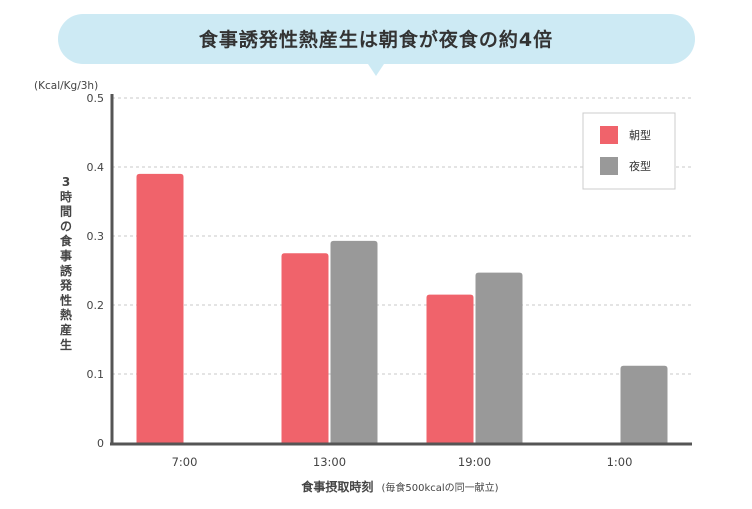 This screenshot has width=752, height=509. What do you see at coordinates (96, 236) in the screenshot?
I see `y-tick-label: 0.3` at bounding box center [96, 236].